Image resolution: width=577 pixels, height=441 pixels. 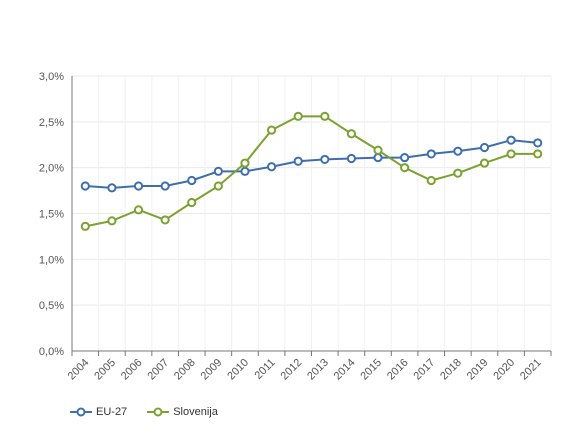 What do you see at coordinates (264, 369) in the screenshot?
I see `x-tick-label: 2011` at bounding box center [264, 369].